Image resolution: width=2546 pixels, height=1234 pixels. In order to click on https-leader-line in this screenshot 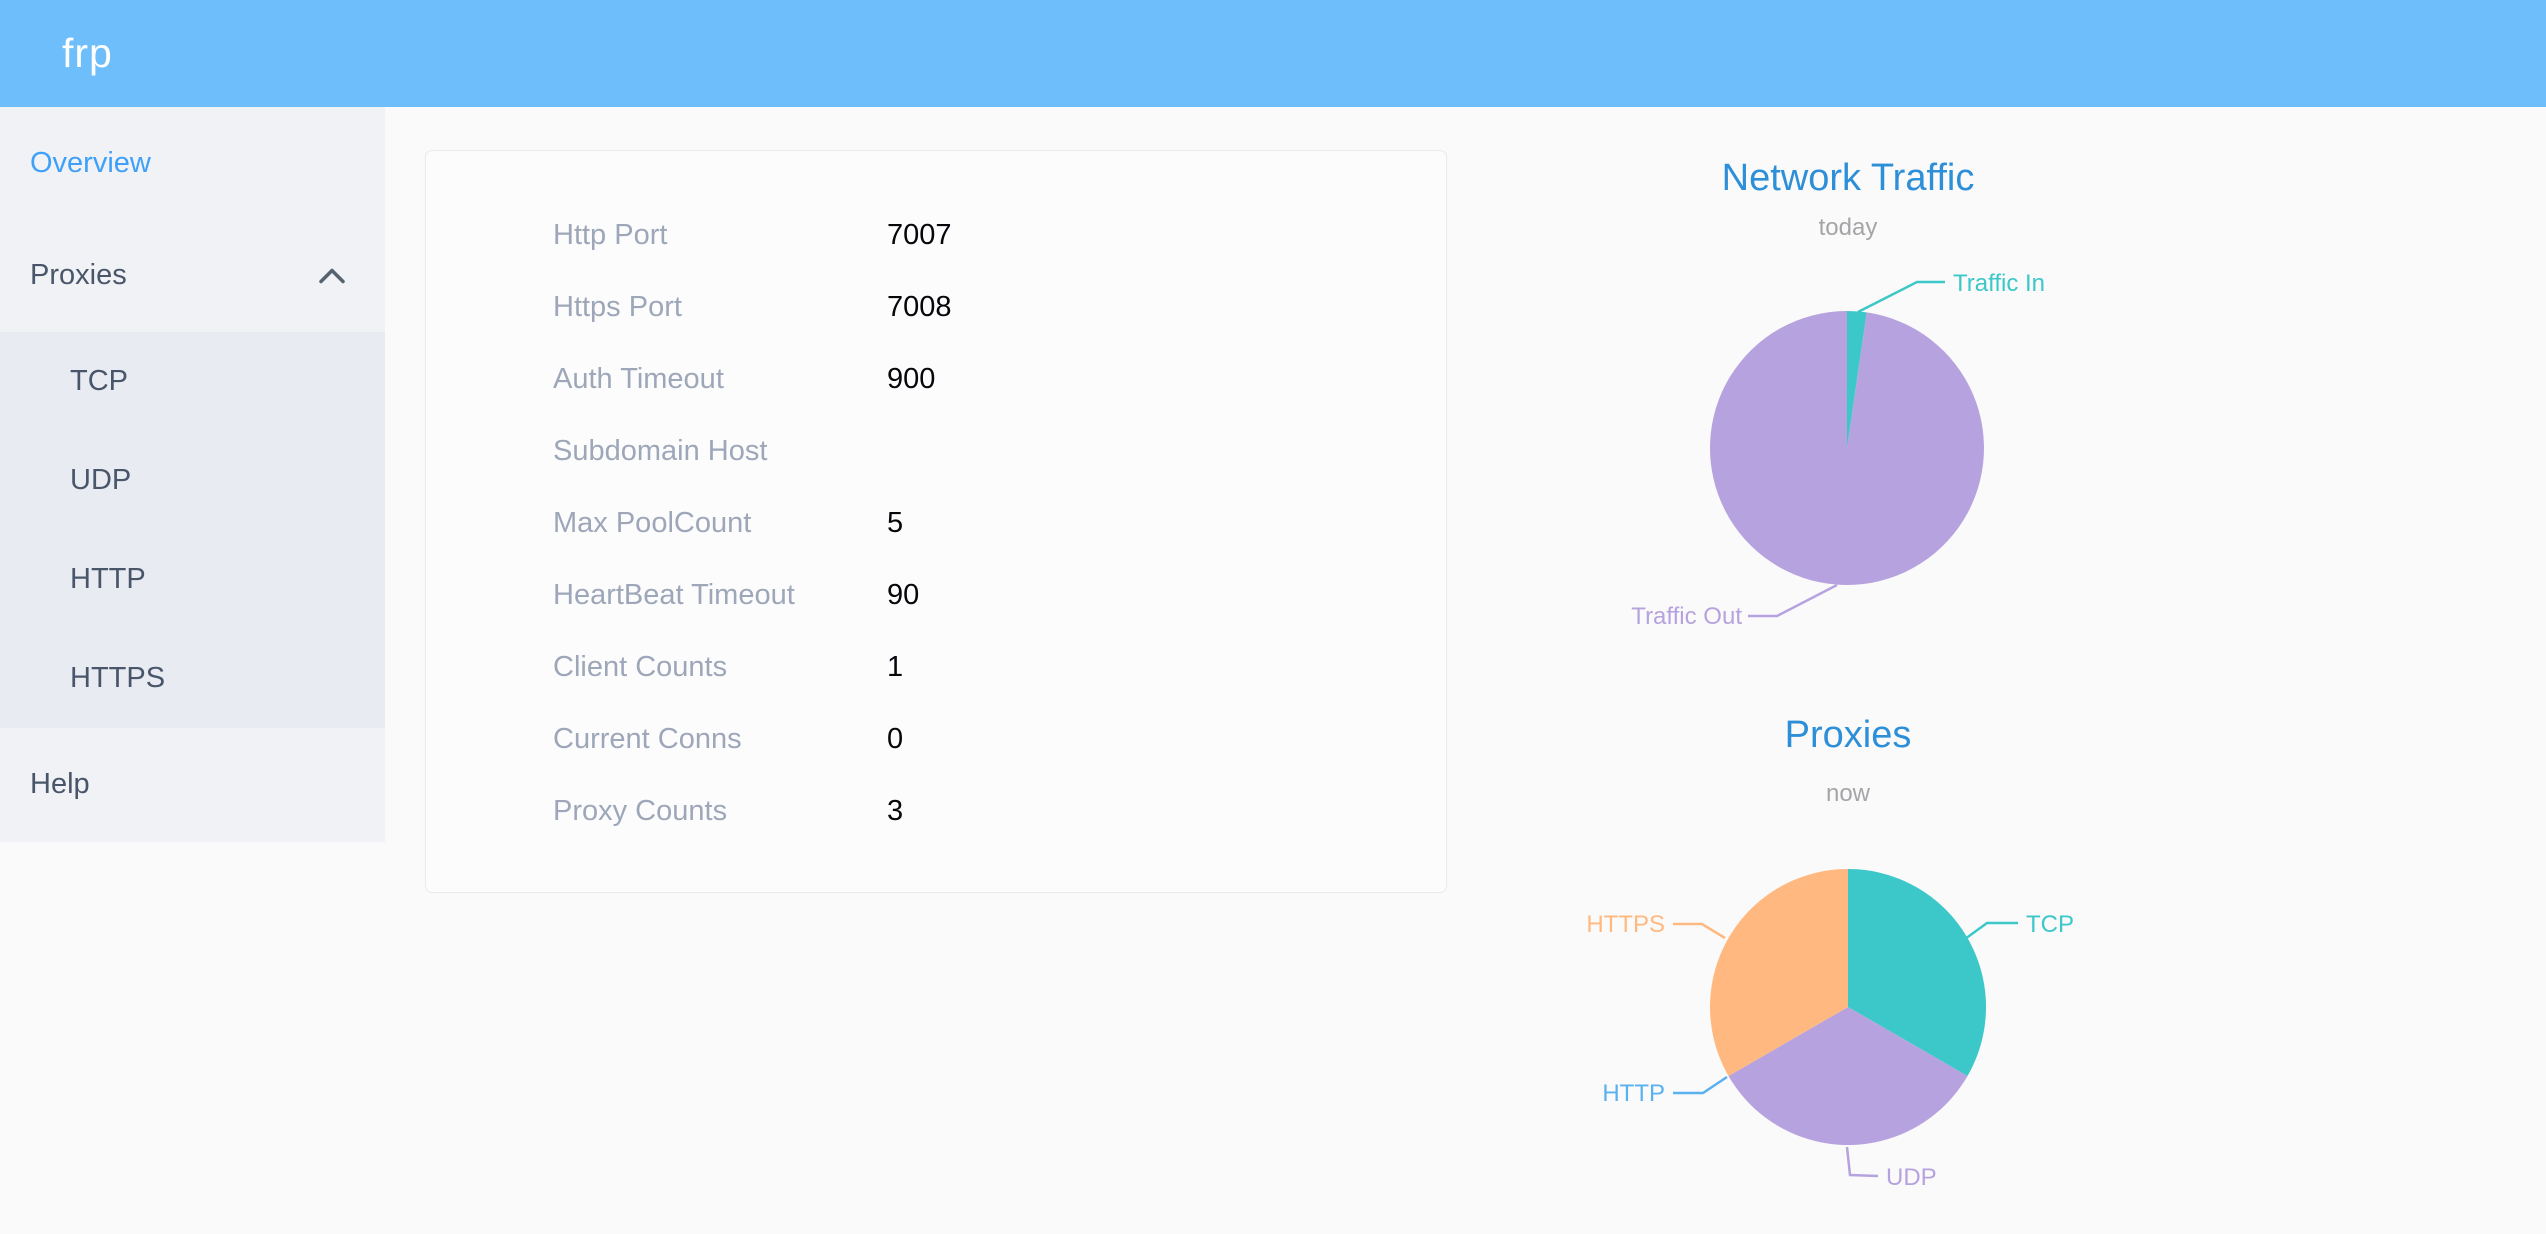, I will do `click(1699, 931)`.